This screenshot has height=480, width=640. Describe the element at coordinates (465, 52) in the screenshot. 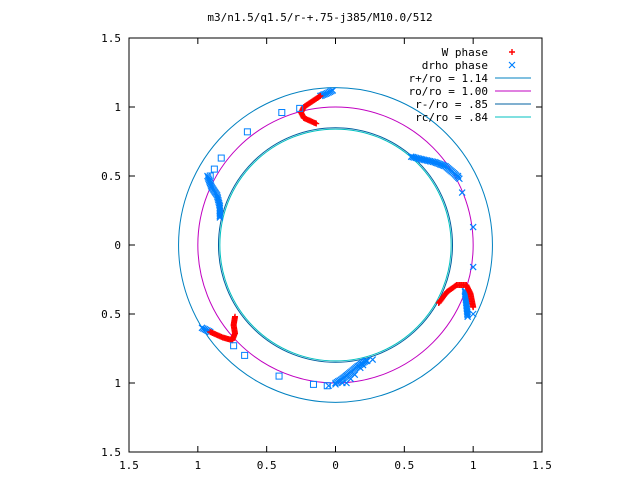

I see `legend-label: W phase` at that location.